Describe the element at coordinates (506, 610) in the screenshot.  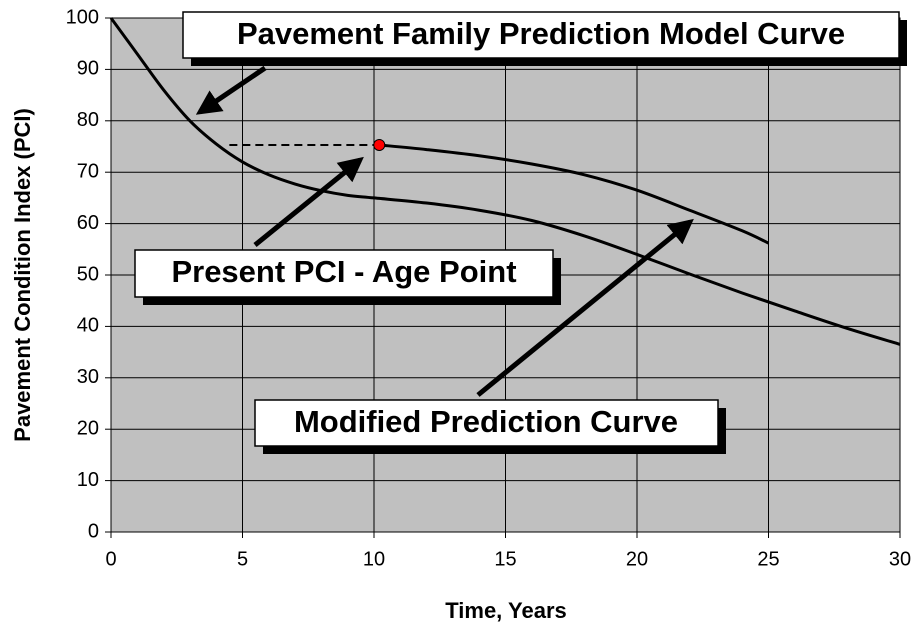
I see `x-axis-title: Time, Years` at that location.